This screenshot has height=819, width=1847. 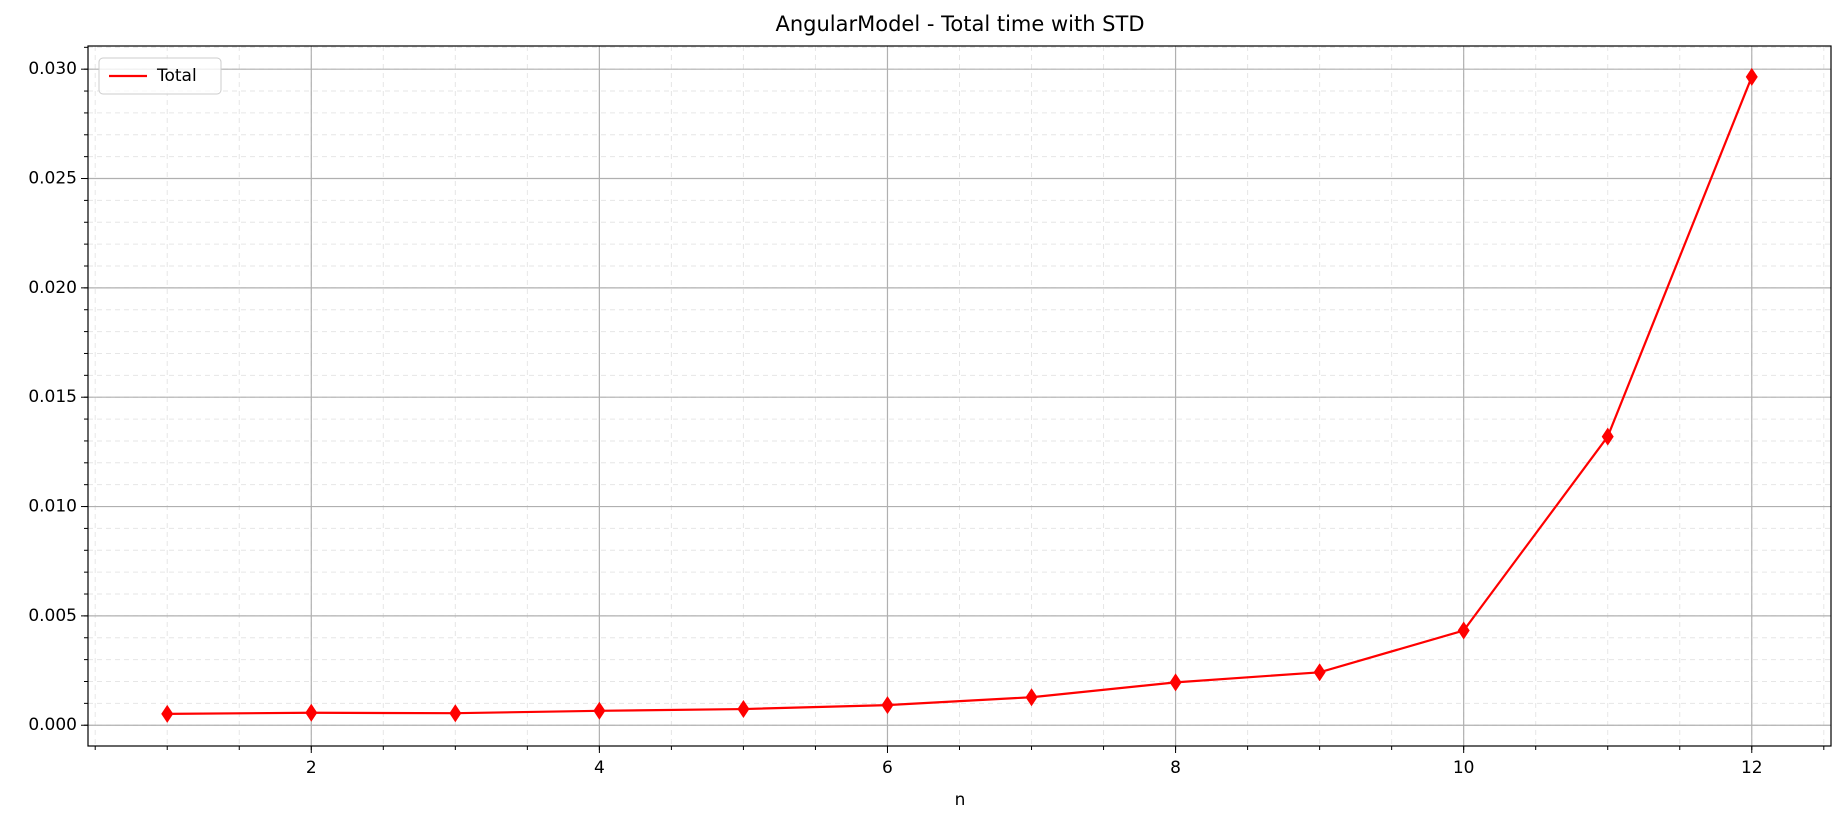 What do you see at coordinates (1752, 768) in the screenshot?
I see `x-tick-label: 12` at bounding box center [1752, 768].